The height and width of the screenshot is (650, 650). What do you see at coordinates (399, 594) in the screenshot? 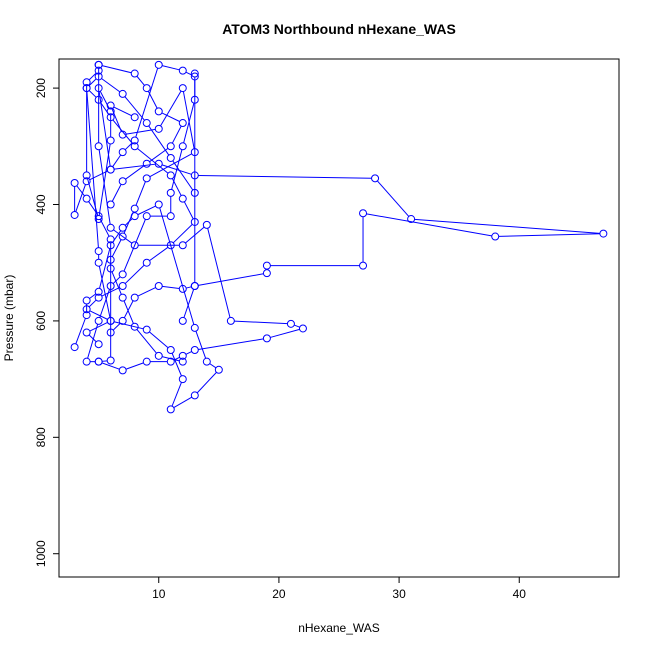
I see `x-tick-label: 30` at bounding box center [399, 594].